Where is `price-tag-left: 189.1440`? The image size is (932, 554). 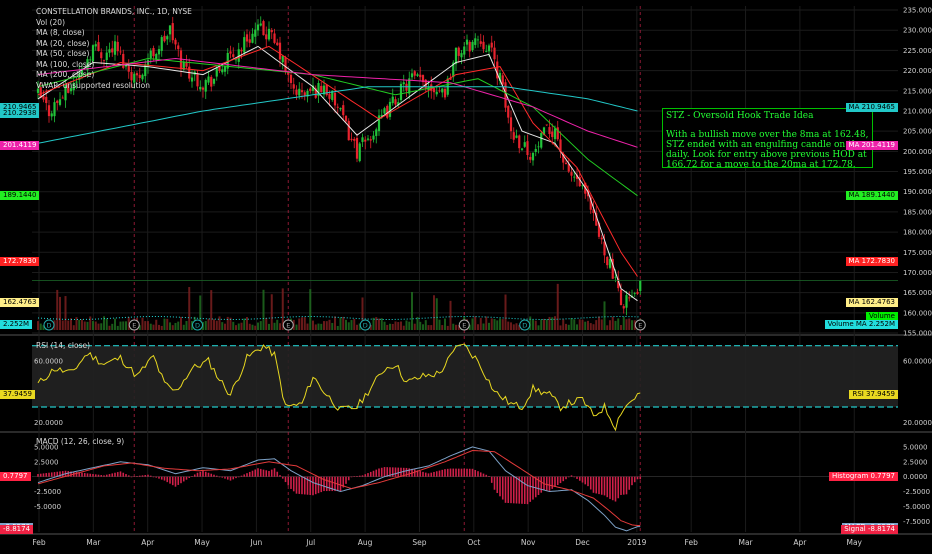
price-tag-left: 189.1440 is located at coordinates (20, 195).